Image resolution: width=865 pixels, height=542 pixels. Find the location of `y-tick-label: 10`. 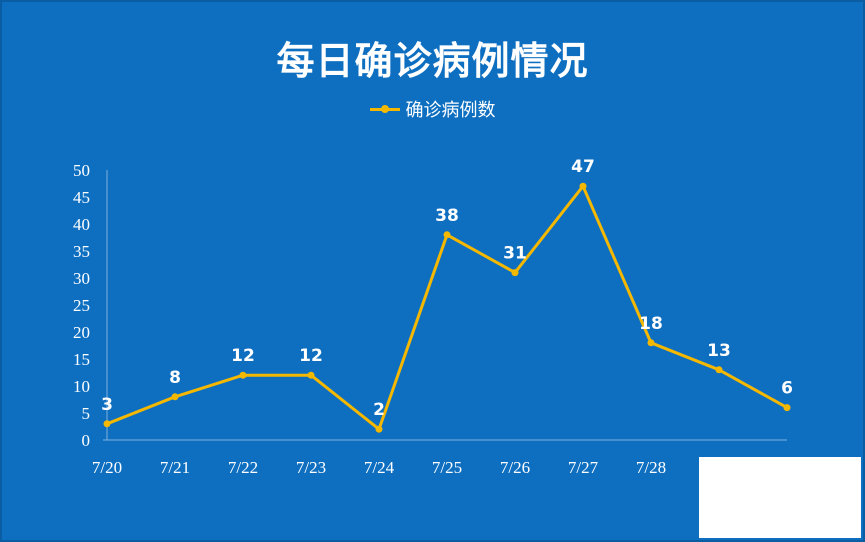

y-tick-label: 10 is located at coordinates (81, 386).